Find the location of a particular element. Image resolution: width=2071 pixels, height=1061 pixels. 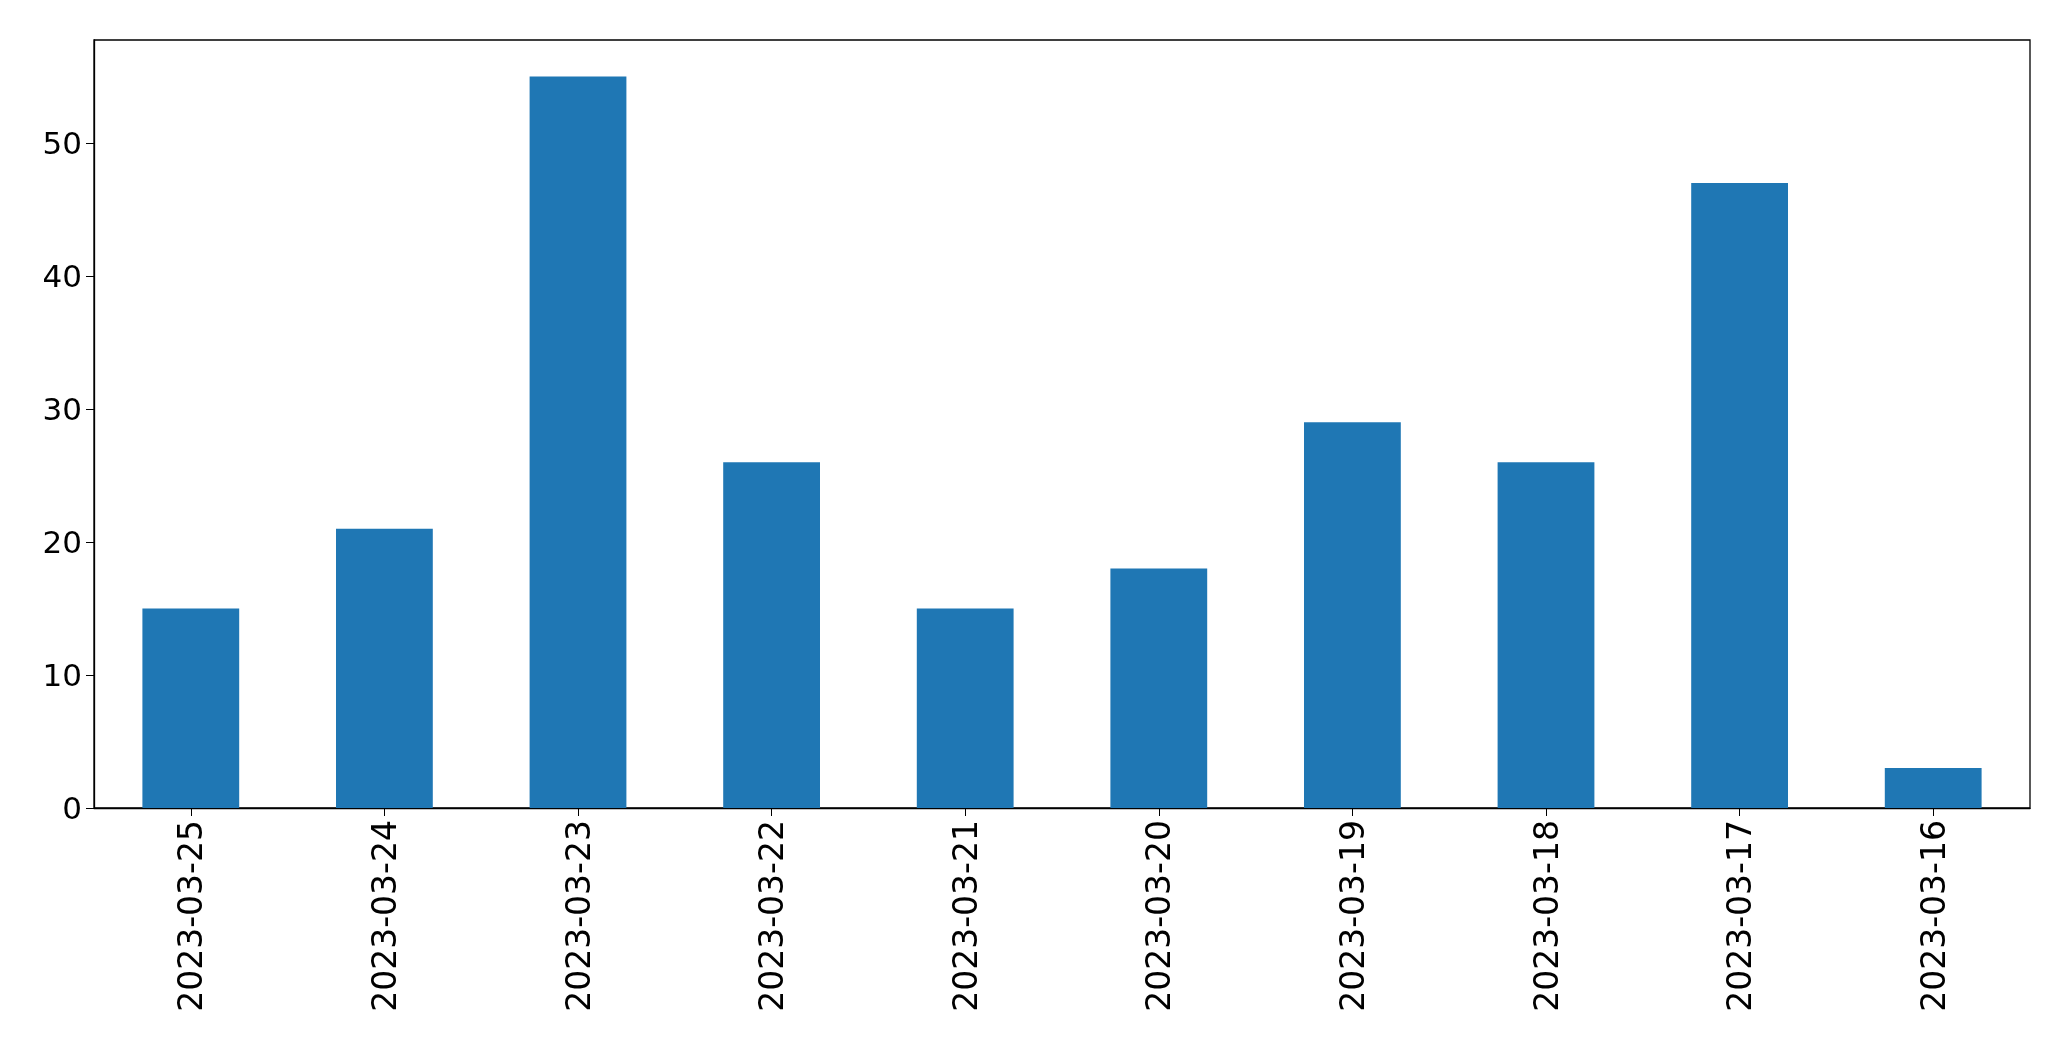

y-tick-label: 10 is located at coordinates (62, 675).